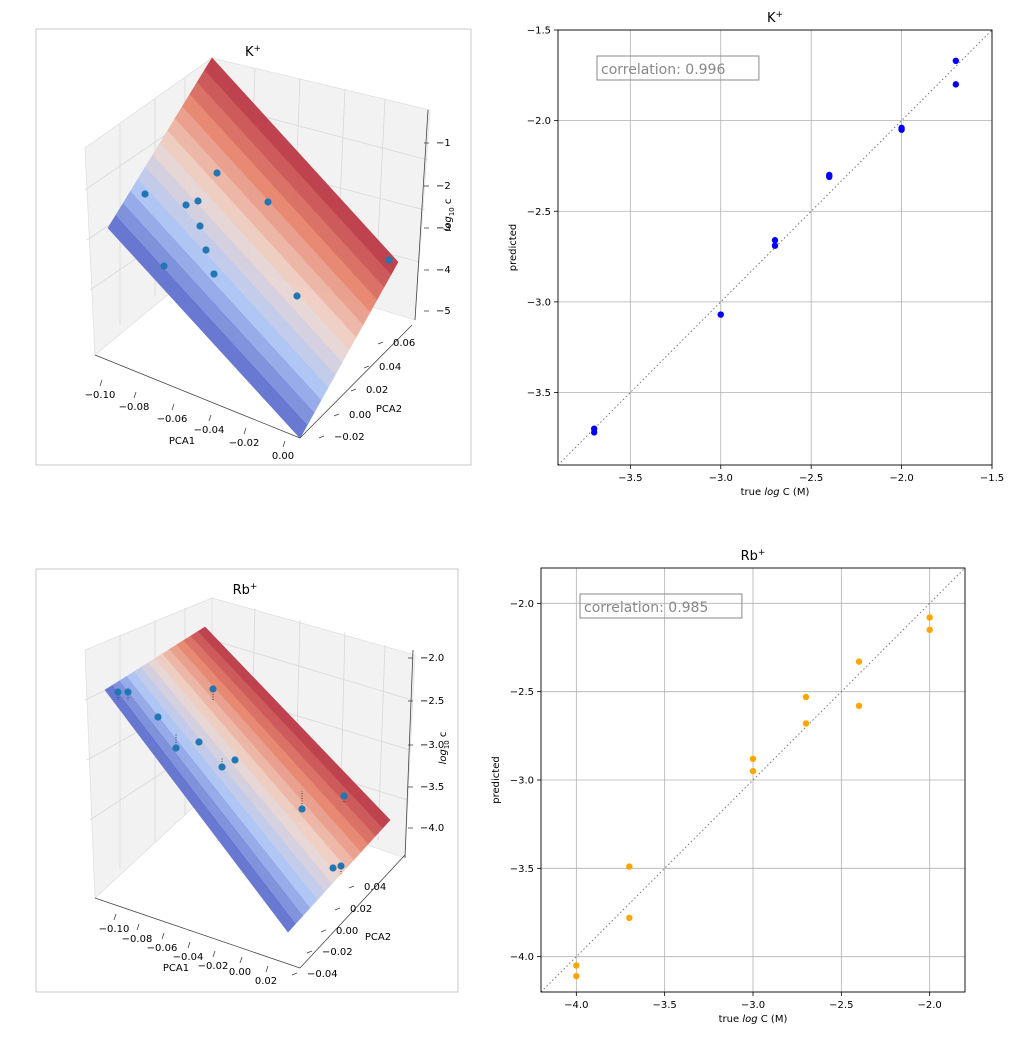 The image size is (1022, 1039). Describe the element at coordinates (176, 968) in the screenshot. I see `x-axis-label: PCA1` at that location.